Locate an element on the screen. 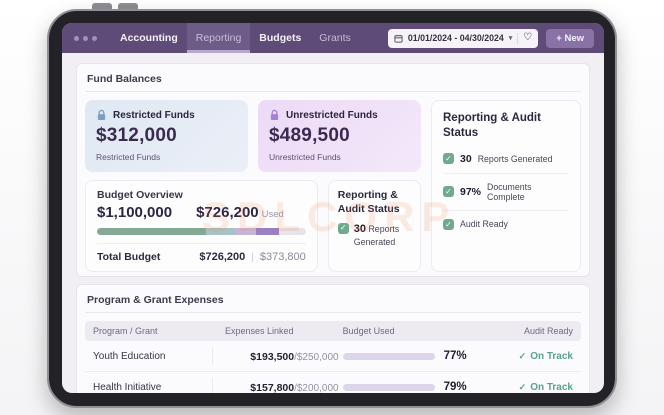 This screenshot has height=415, width=664. card-title: Restricted Funds is located at coordinates (154, 115).